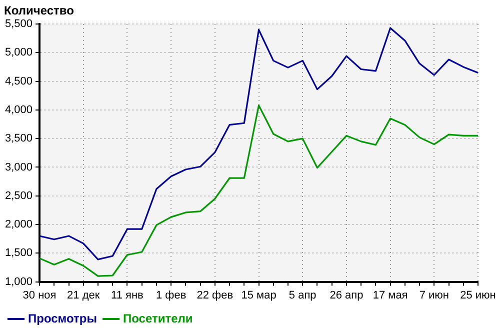 The height and width of the screenshot is (335, 500). What do you see at coordinates (18, 52) in the screenshot?
I see `y-tick-label: 5,000` at bounding box center [18, 52].